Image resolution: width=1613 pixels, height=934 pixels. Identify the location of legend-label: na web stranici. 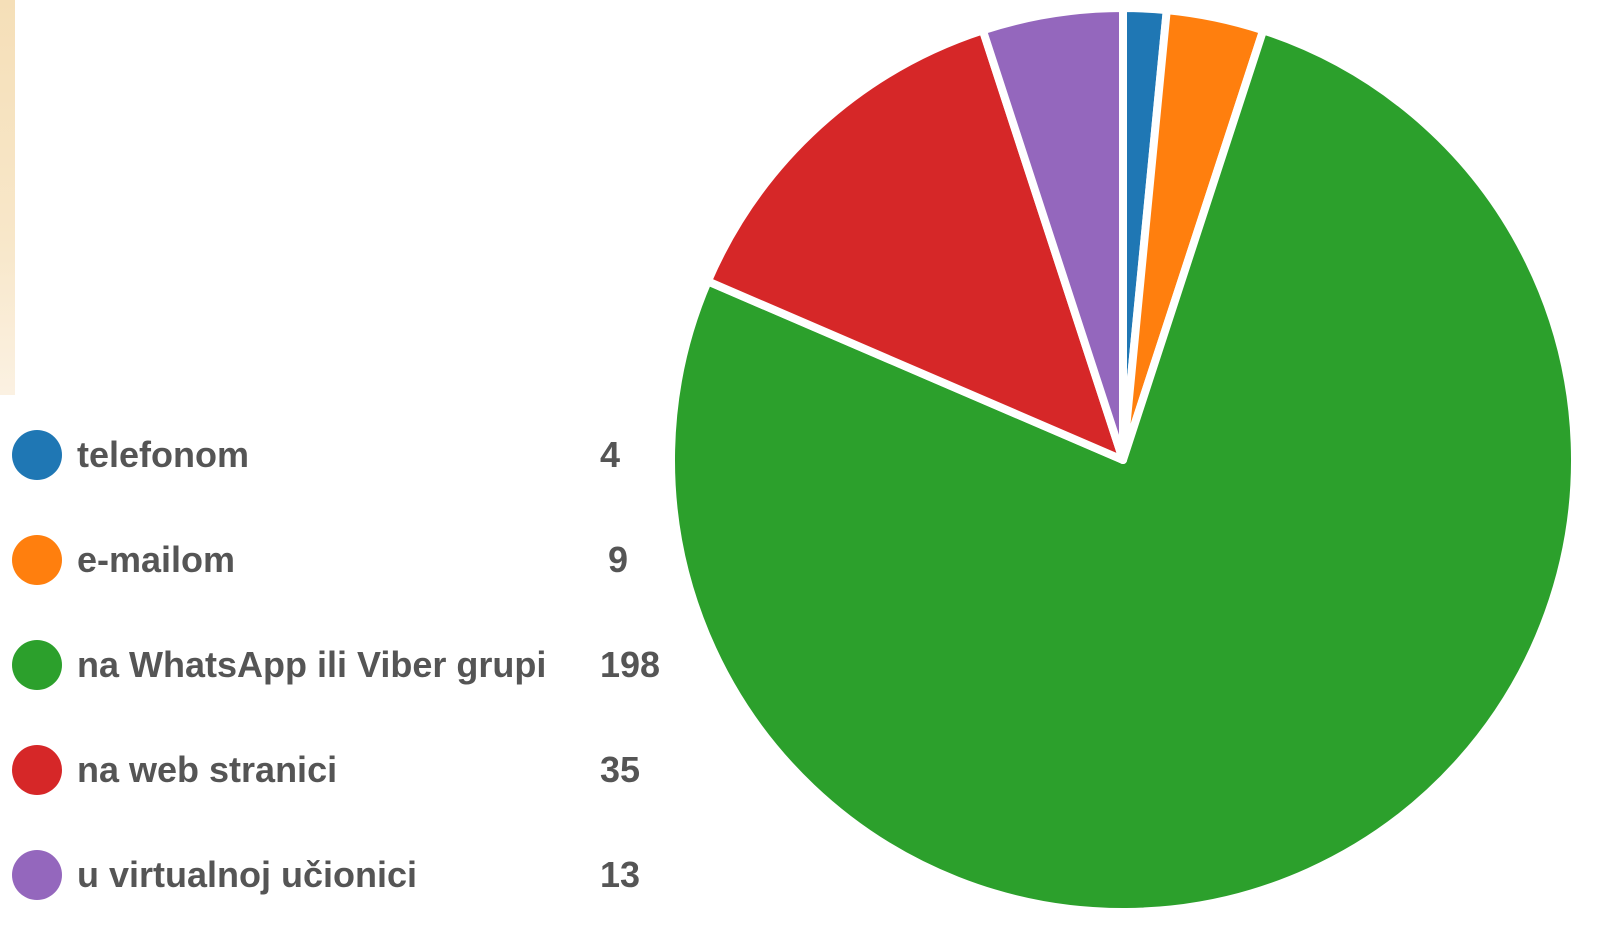
(207, 769).